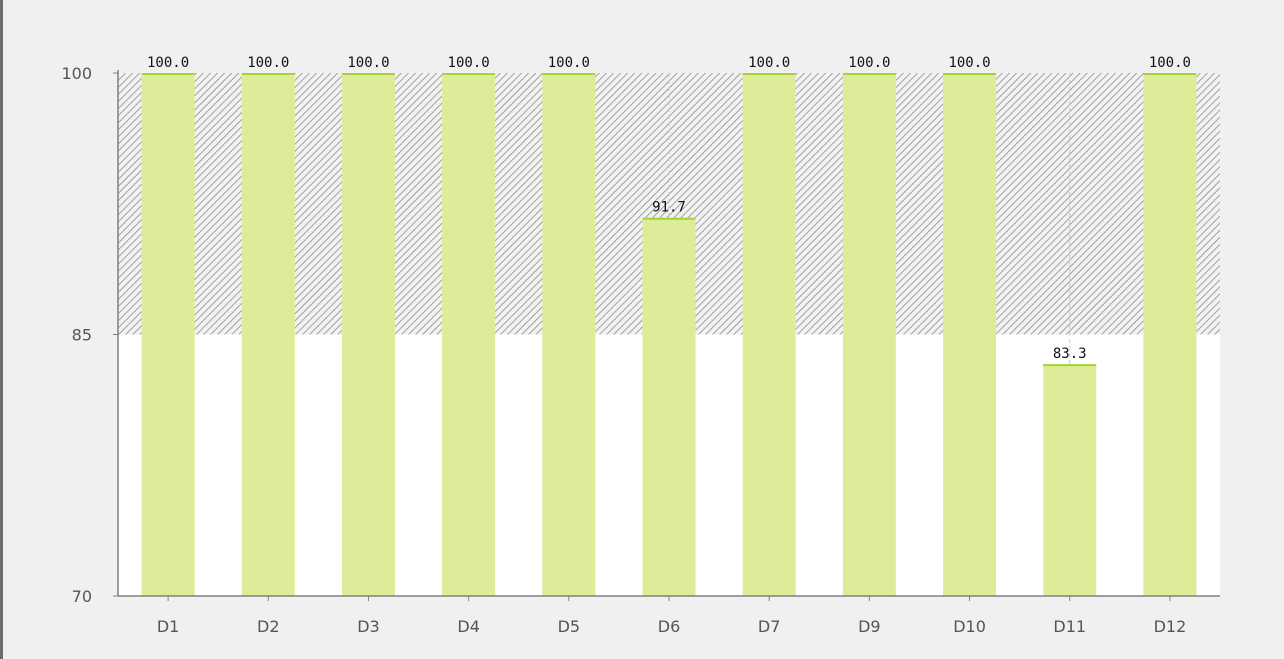 This screenshot has width=1284, height=659. I want to click on x-tick-label-d6: D6, so click(669, 626).